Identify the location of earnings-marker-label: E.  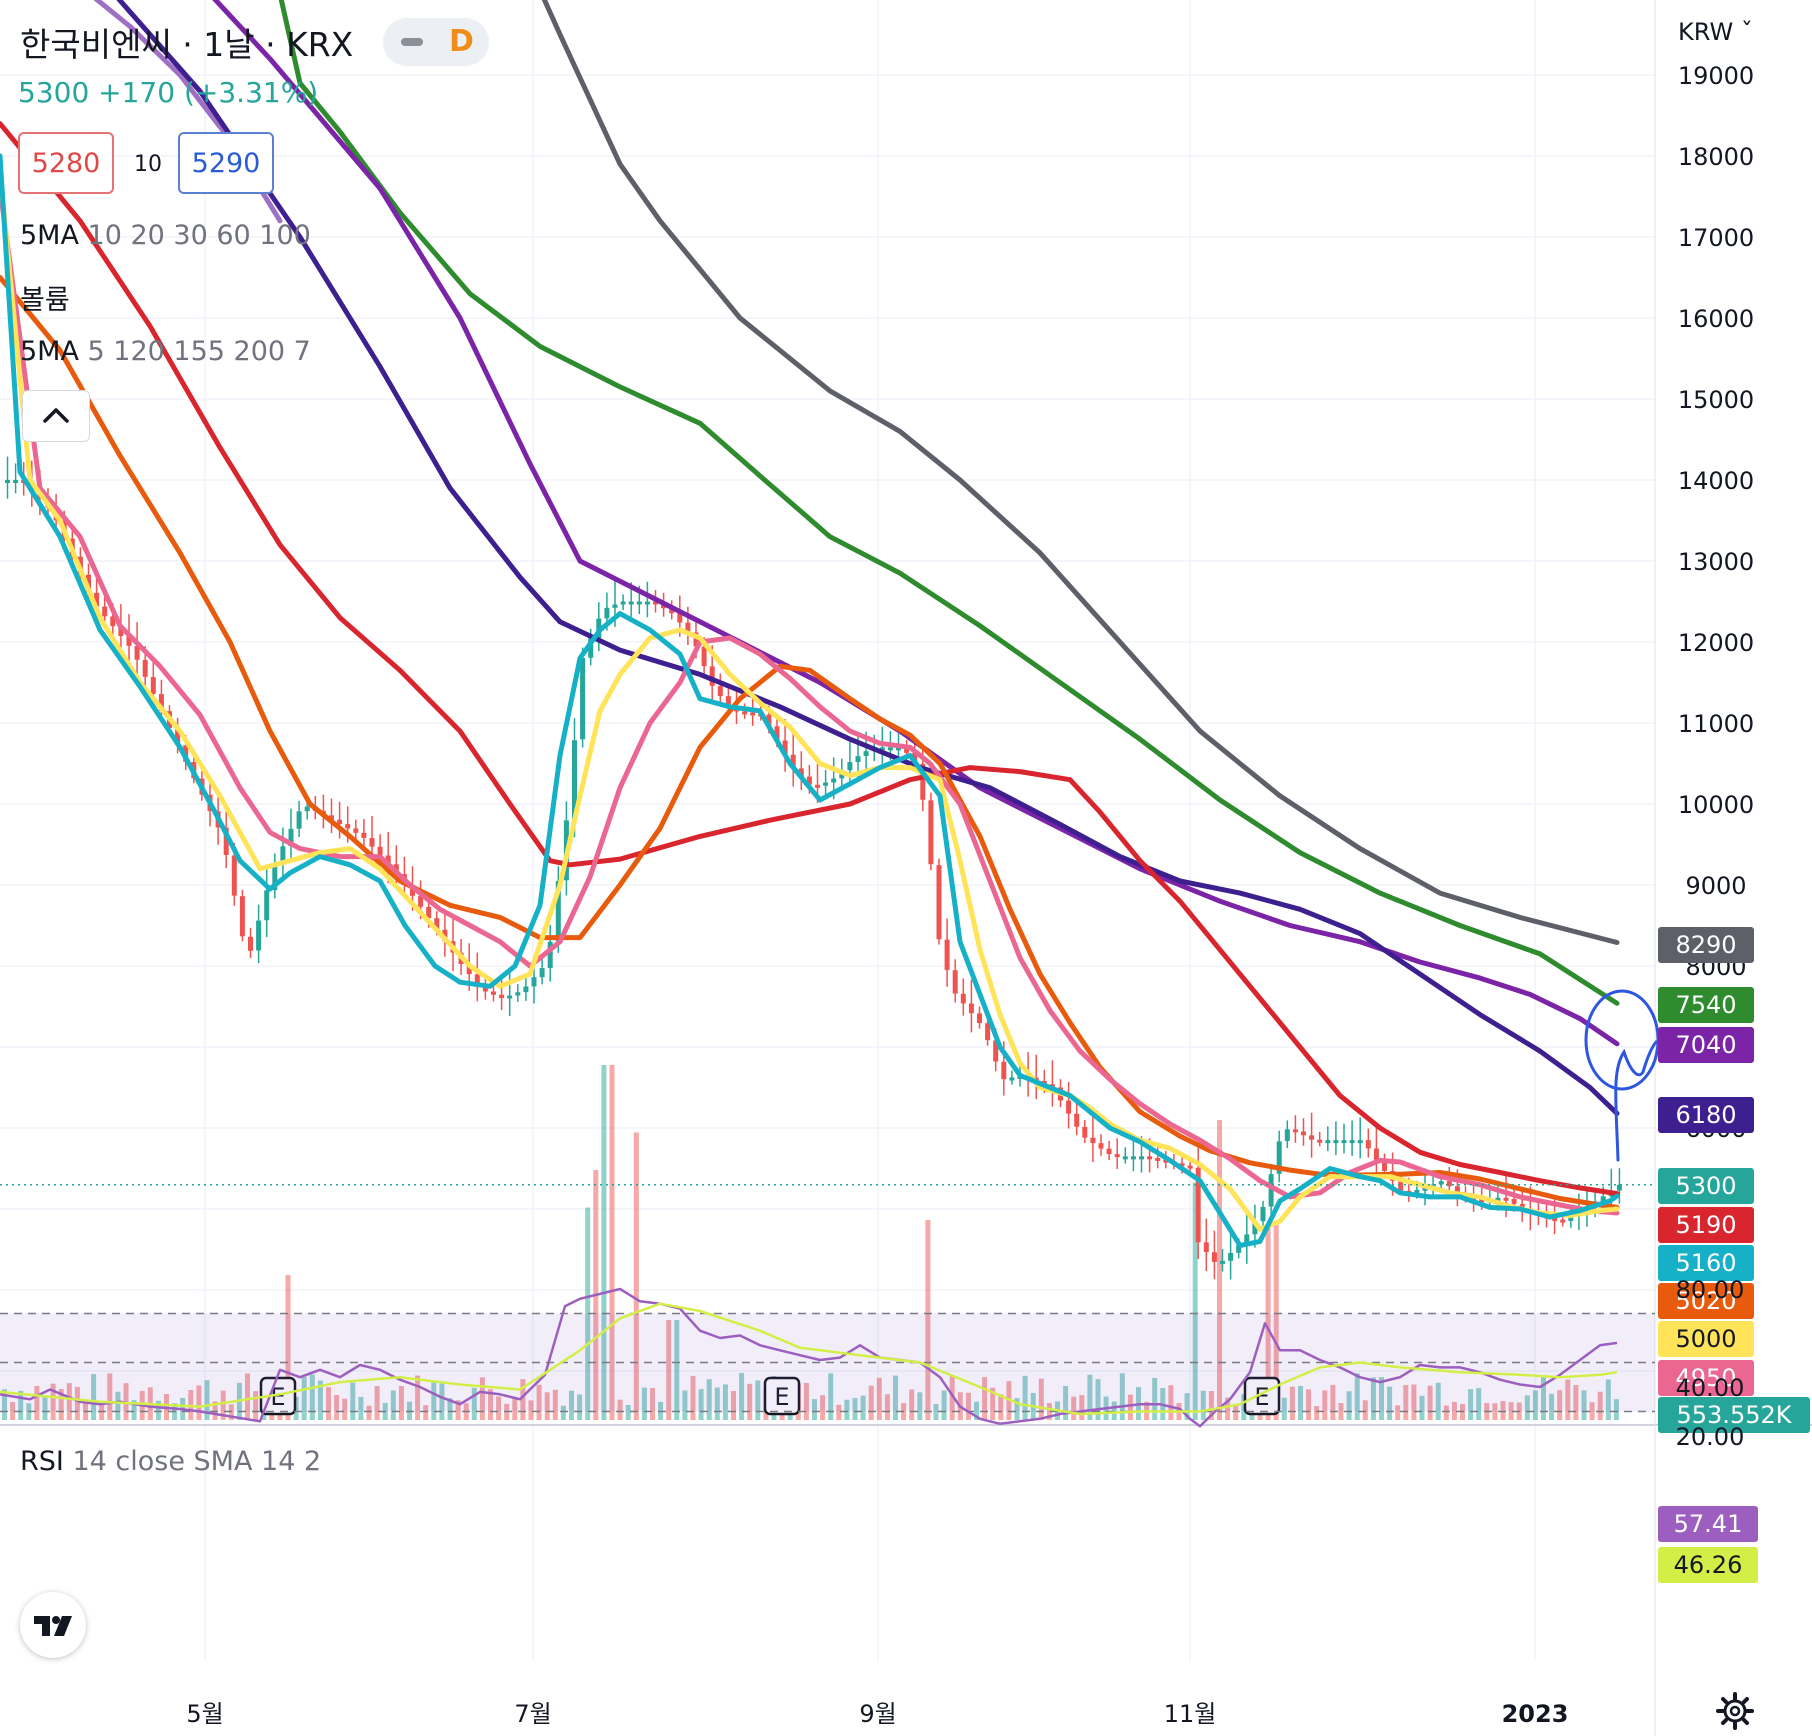
(277, 1397).